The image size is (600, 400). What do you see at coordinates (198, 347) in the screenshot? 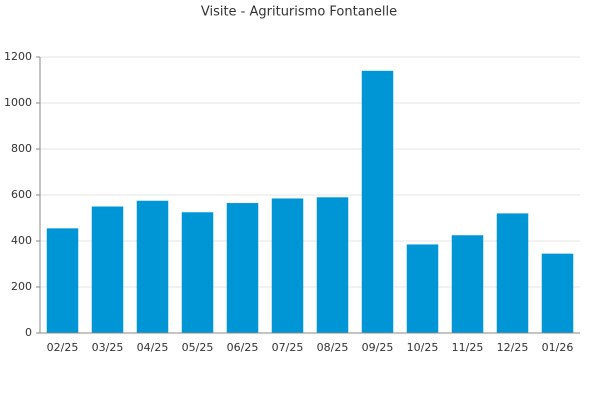
I see `x-tick-label: 05/25` at bounding box center [198, 347].